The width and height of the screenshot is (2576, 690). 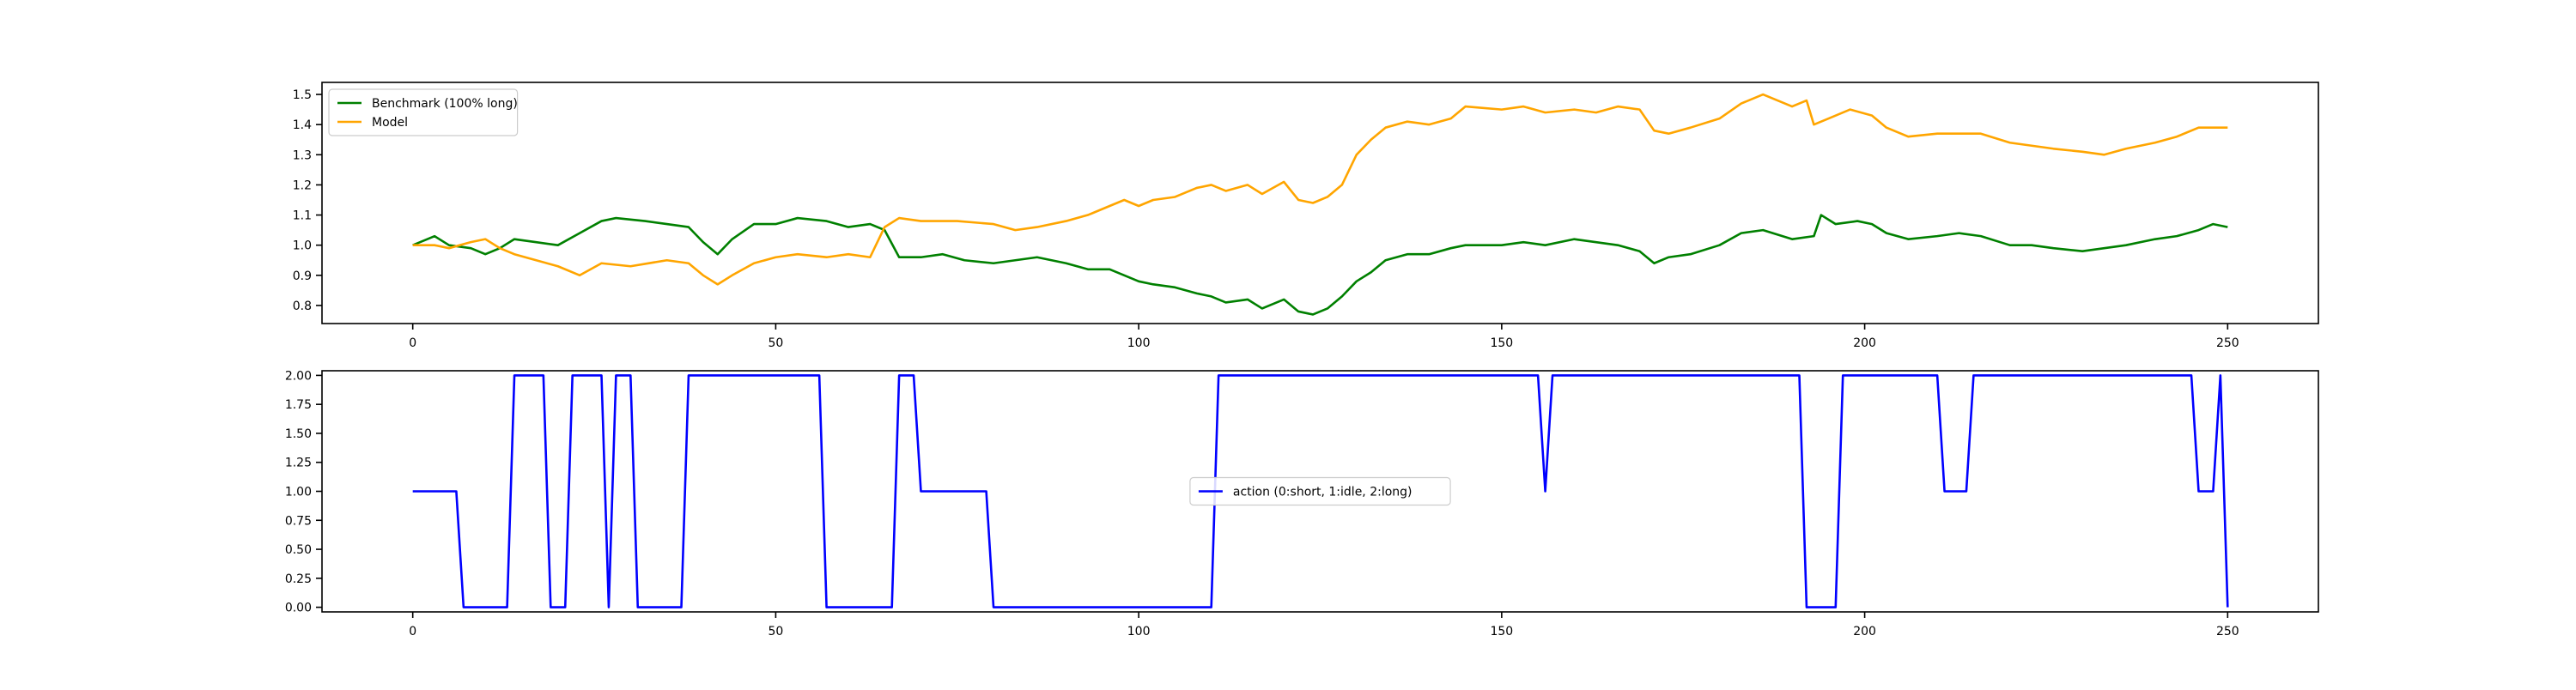 I want to click on legend: action (0:short, 1:idle, 2:long), so click(x=1320, y=491).